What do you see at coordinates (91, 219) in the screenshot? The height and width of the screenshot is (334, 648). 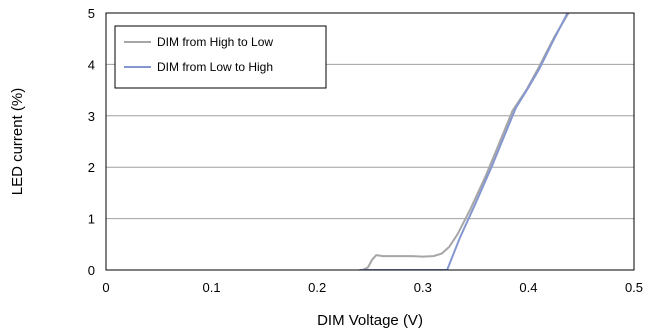 I see `y-tick-label: 1` at bounding box center [91, 219].